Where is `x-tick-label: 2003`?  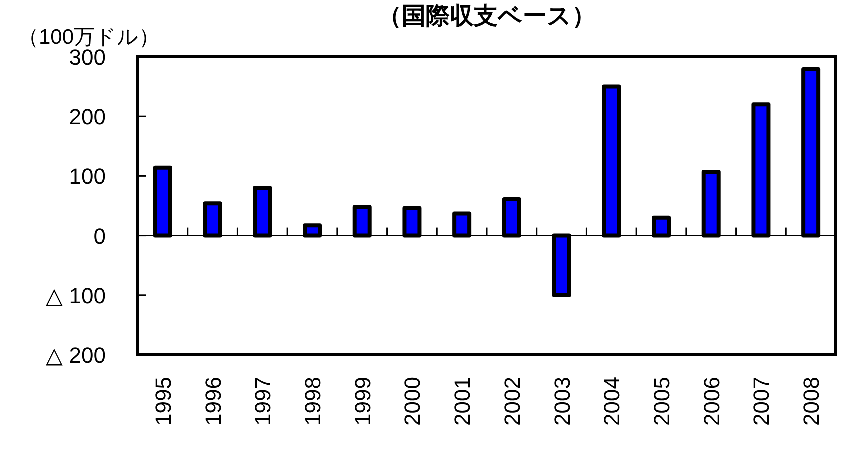
x-tick-label: 2003 is located at coordinates (562, 401).